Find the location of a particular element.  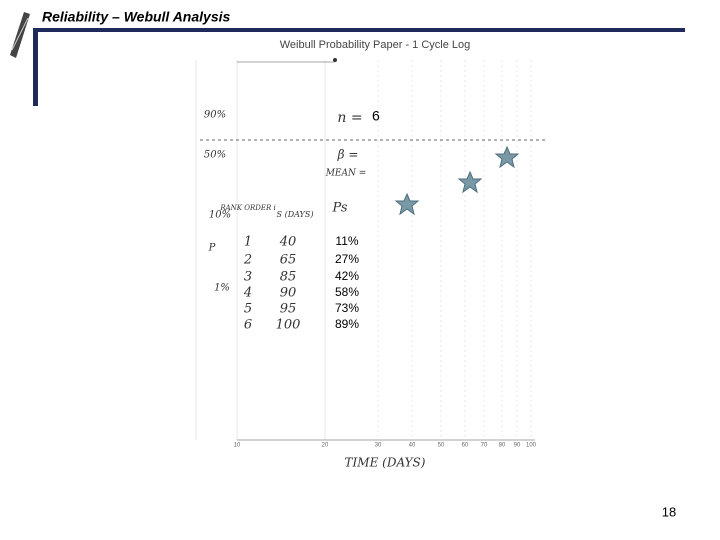

x-tick-label: 50 is located at coordinates (441, 446).